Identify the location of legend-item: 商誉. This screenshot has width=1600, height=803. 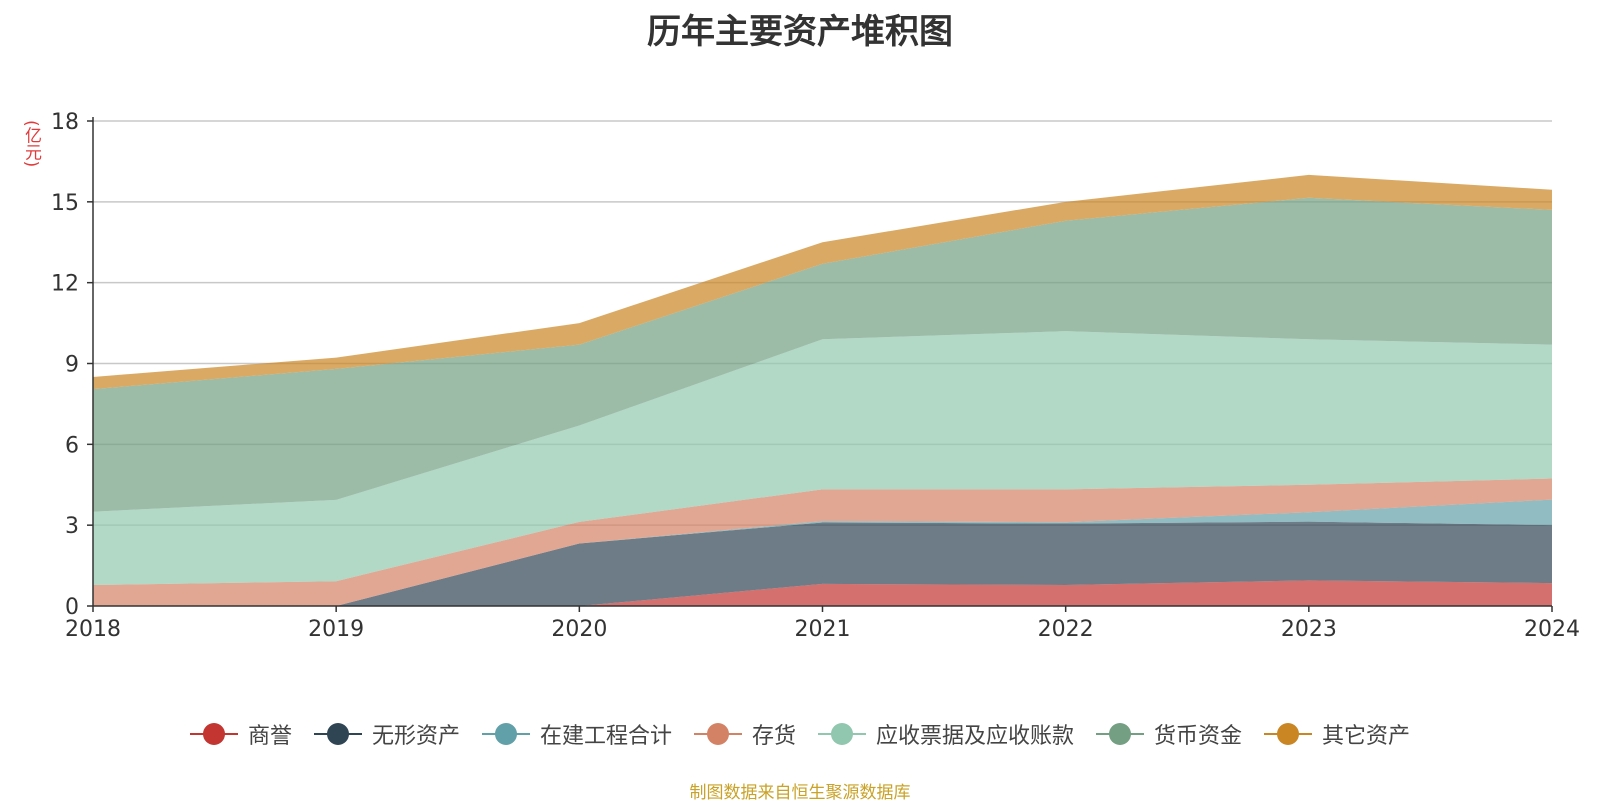
(240, 734).